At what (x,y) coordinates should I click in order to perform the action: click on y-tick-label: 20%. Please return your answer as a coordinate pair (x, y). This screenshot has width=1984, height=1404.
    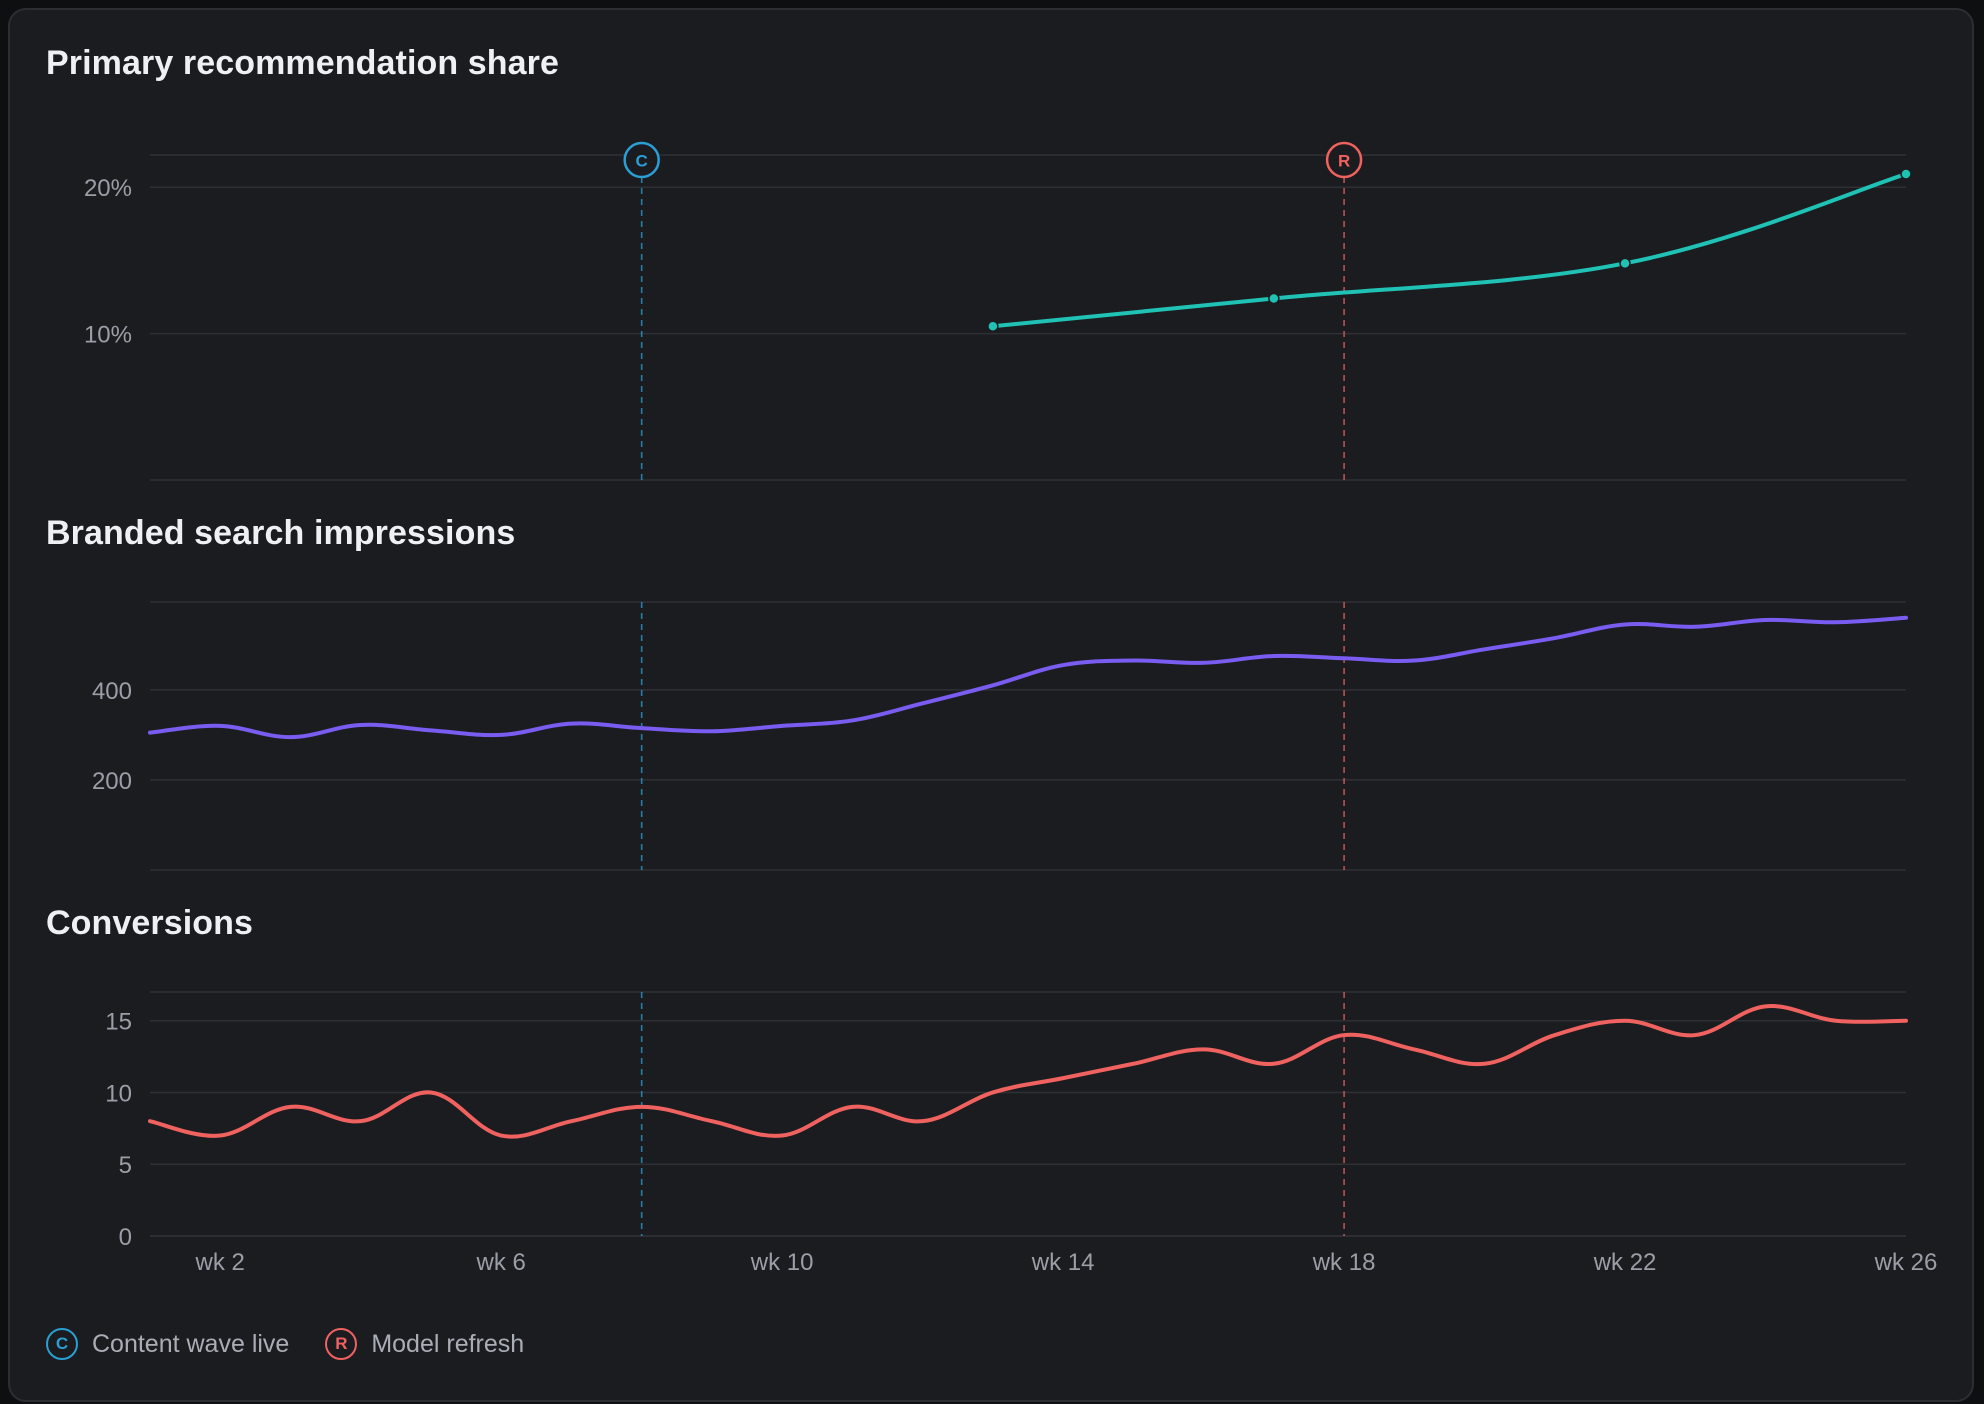
    Looking at the image, I should click on (108, 188).